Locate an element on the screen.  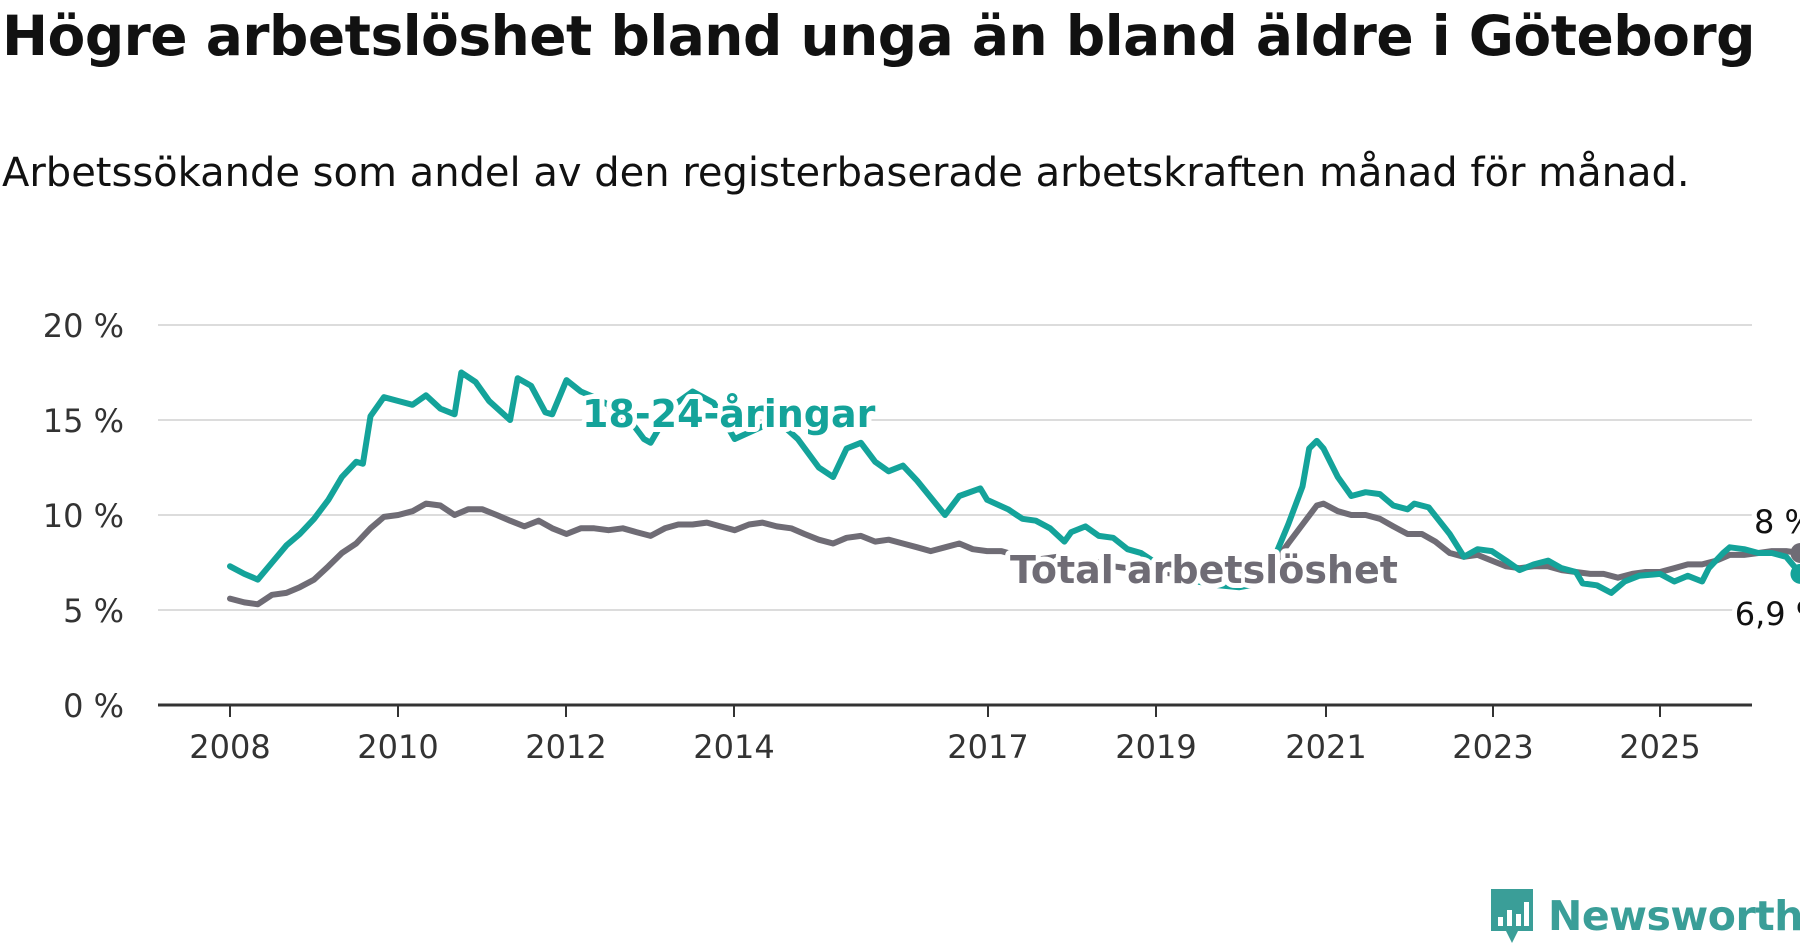
end-label-youth-halo: 6,9 % is located at coordinates (1767, 614).